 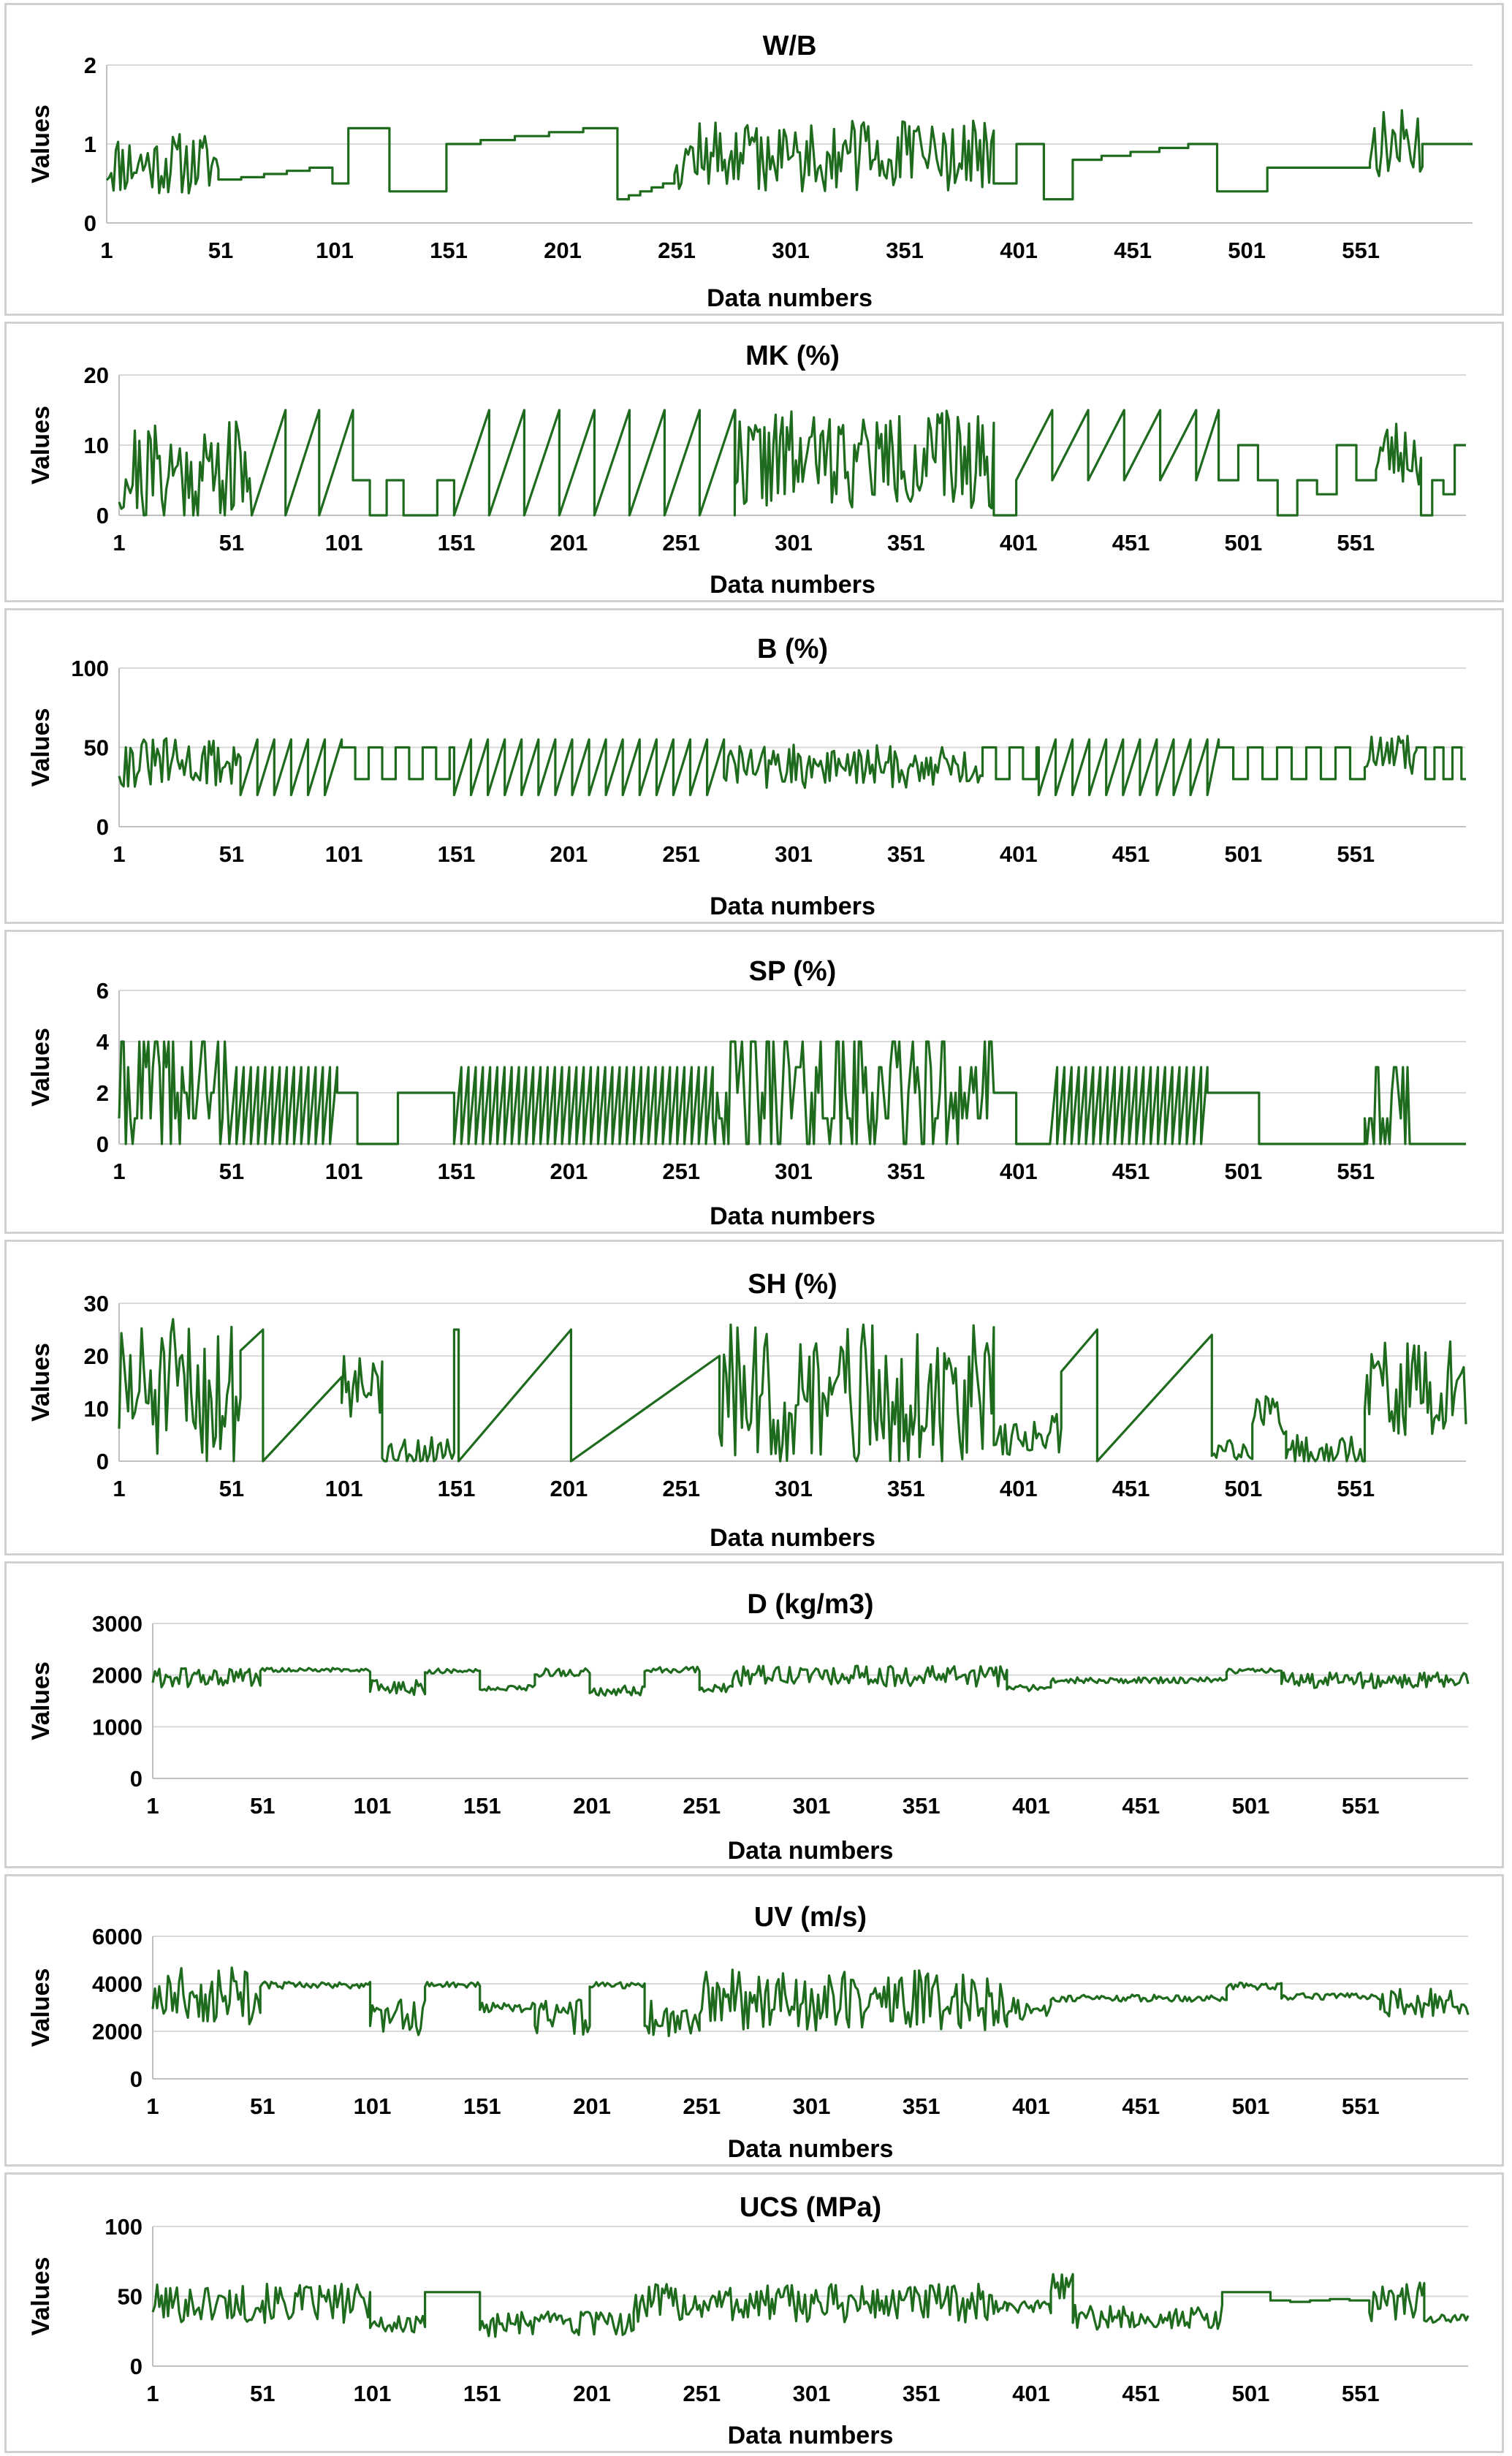 I want to click on chart-title: UCS (MPa), so click(x=810, y=2207).